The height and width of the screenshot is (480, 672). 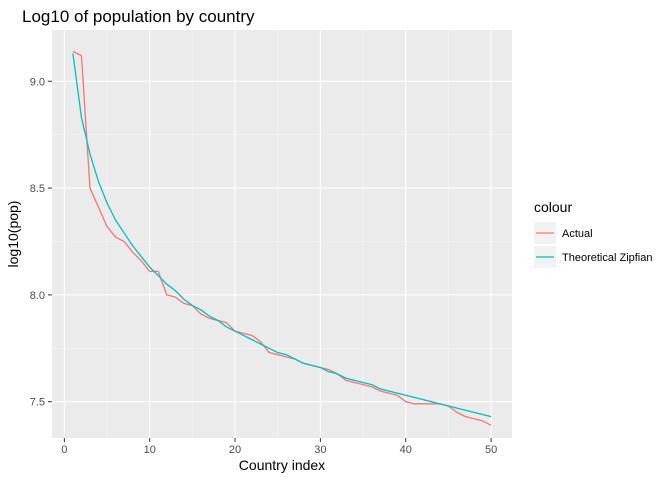 What do you see at coordinates (577, 234) in the screenshot?
I see `legend-label-actual: Actual` at bounding box center [577, 234].